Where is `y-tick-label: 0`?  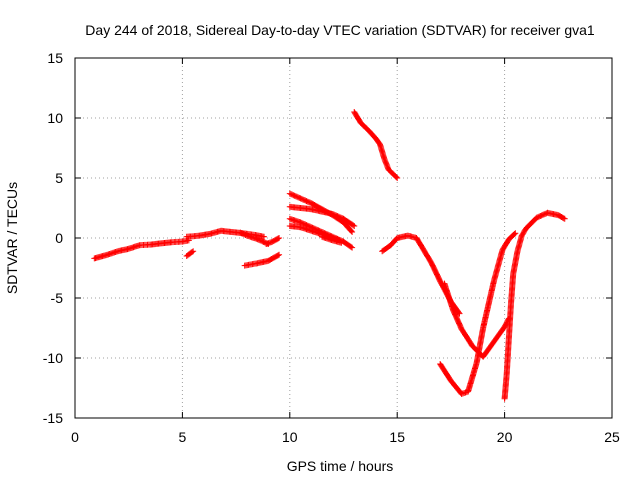
y-tick-label: 0 is located at coordinates (59, 238).